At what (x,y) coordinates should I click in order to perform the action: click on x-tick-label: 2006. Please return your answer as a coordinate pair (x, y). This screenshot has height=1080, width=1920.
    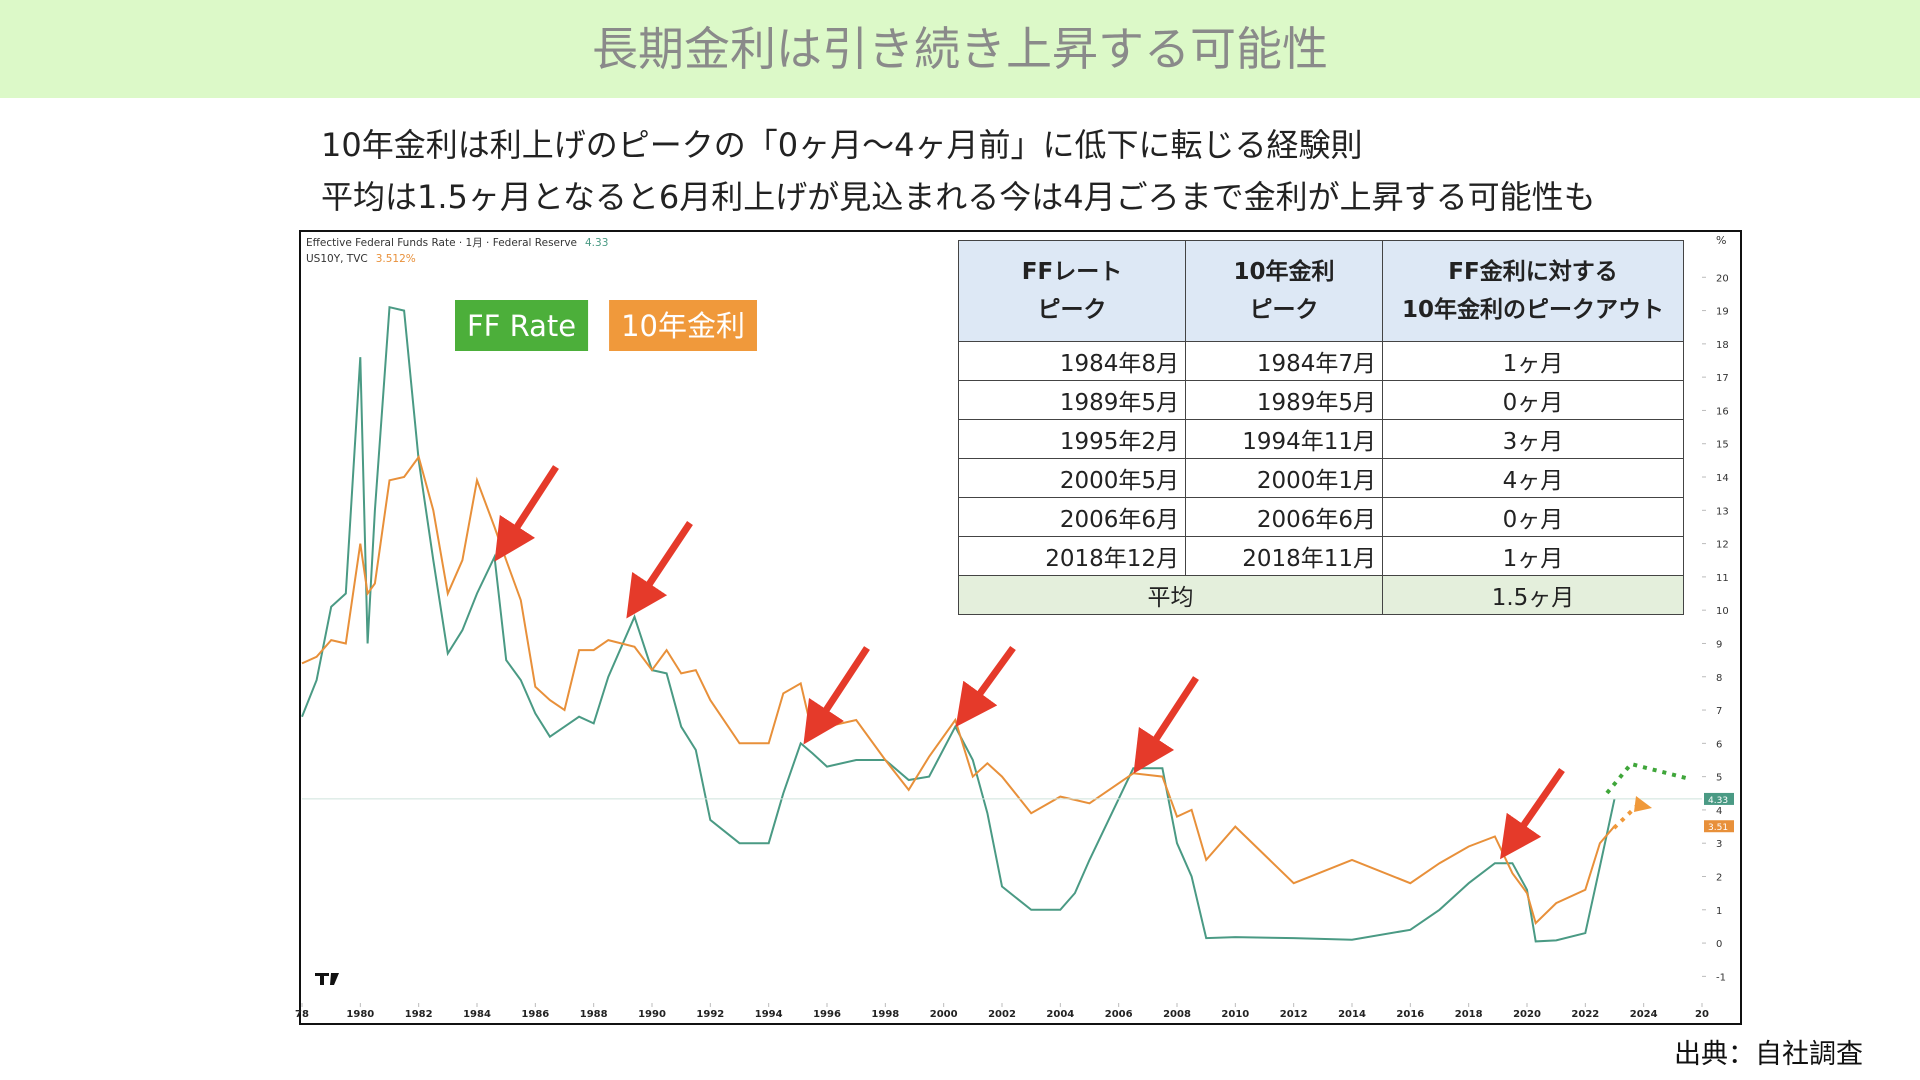
    Looking at the image, I should click on (1119, 1014).